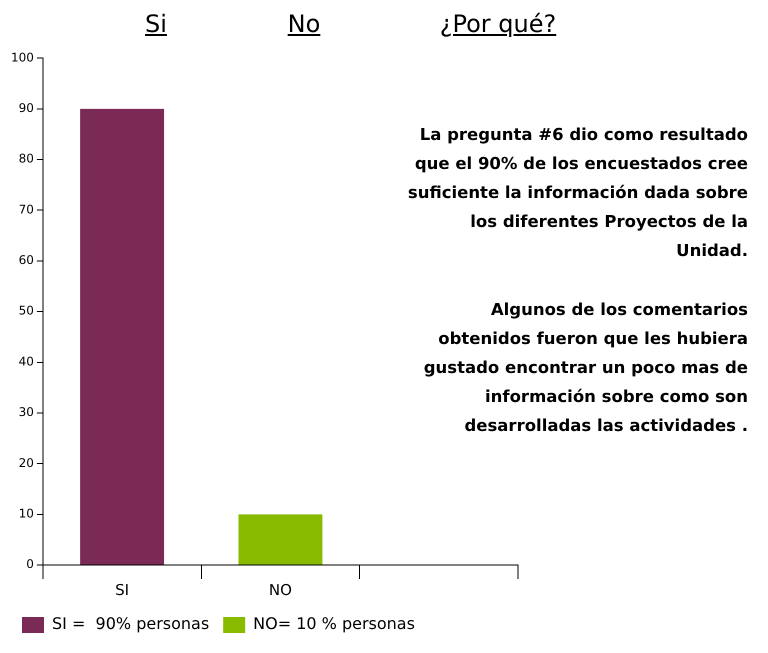 This screenshot has height=653, width=768. What do you see at coordinates (304, 24) in the screenshot?
I see `text: No` at bounding box center [304, 24].